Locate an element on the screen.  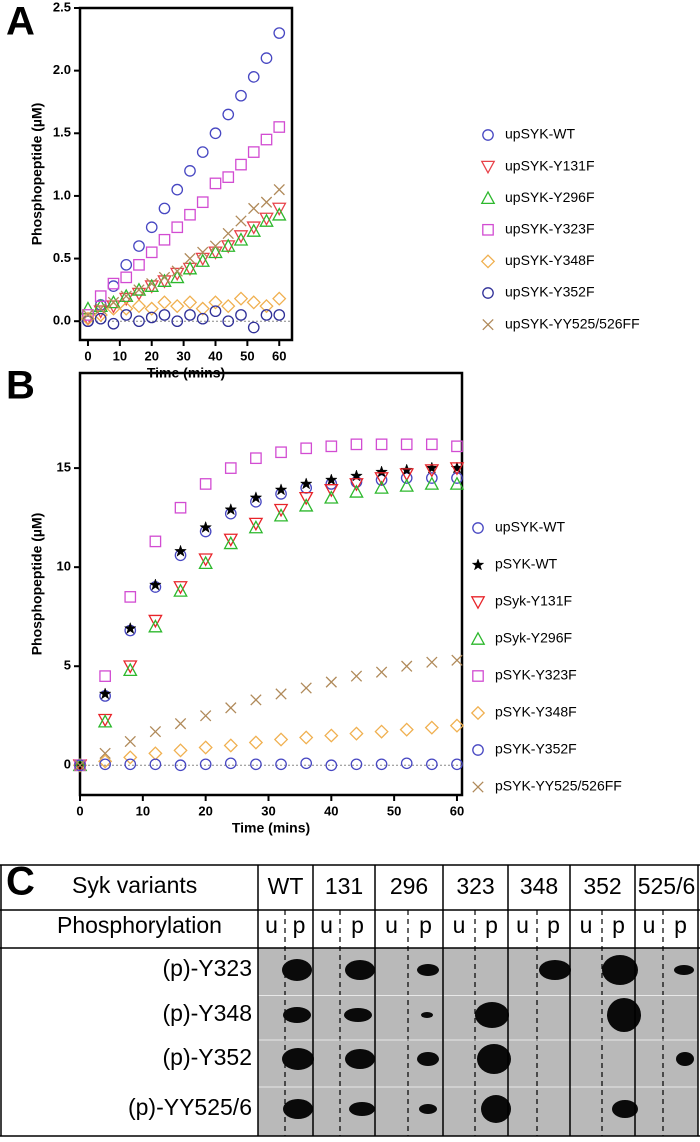
x-tick-label: 0 is located at coordinates (79, 810).